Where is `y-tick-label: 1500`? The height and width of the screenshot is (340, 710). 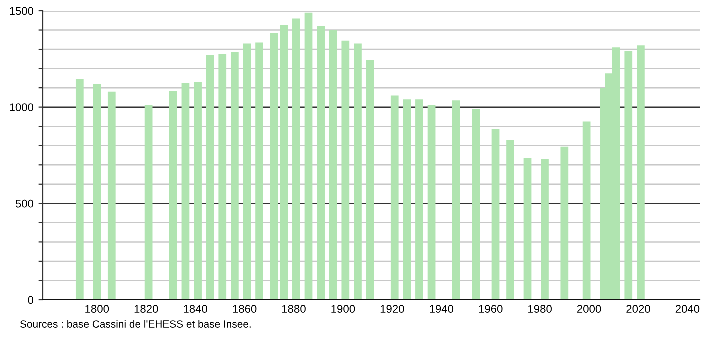 y-tick-label: 1500 is located at coordinates (22, 11).